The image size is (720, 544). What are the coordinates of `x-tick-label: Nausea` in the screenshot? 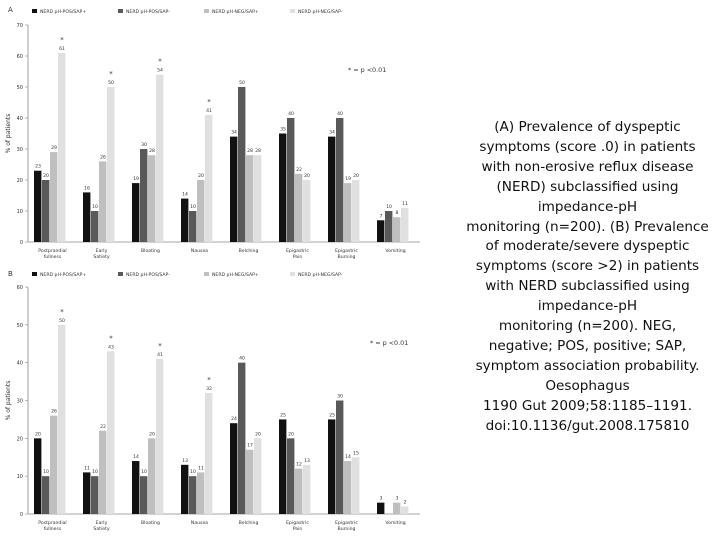 It's located at (199, 251).